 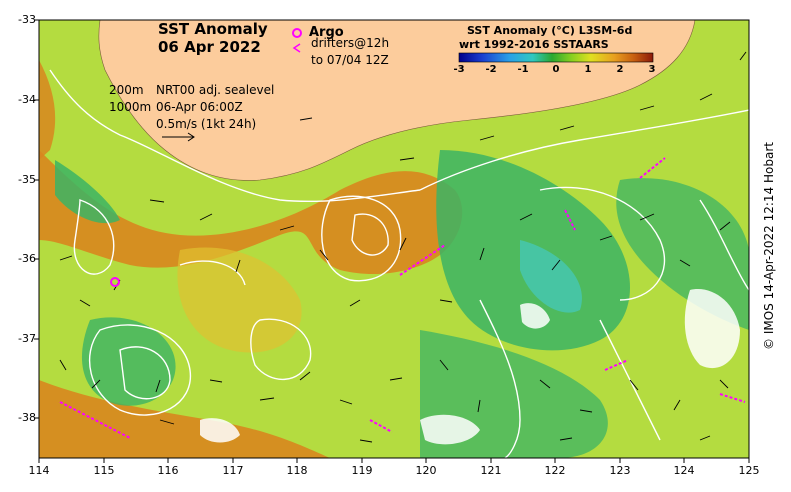 I want to click on nodata-patch-east, so click(x=712, y=329).